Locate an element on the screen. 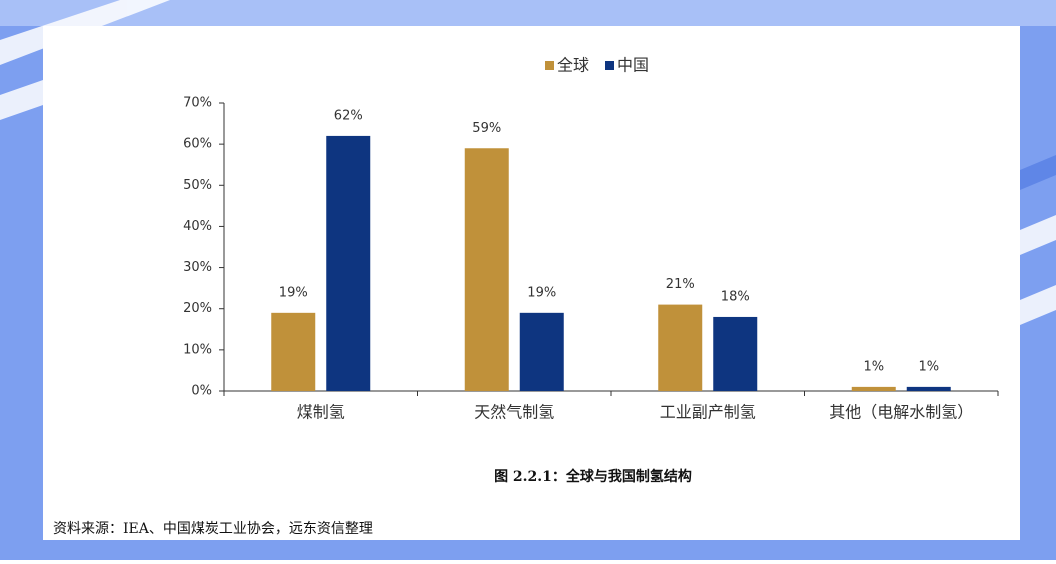 The image size is (1056, 564). y-tick-label: 20% is located at coordinates (197, 308).